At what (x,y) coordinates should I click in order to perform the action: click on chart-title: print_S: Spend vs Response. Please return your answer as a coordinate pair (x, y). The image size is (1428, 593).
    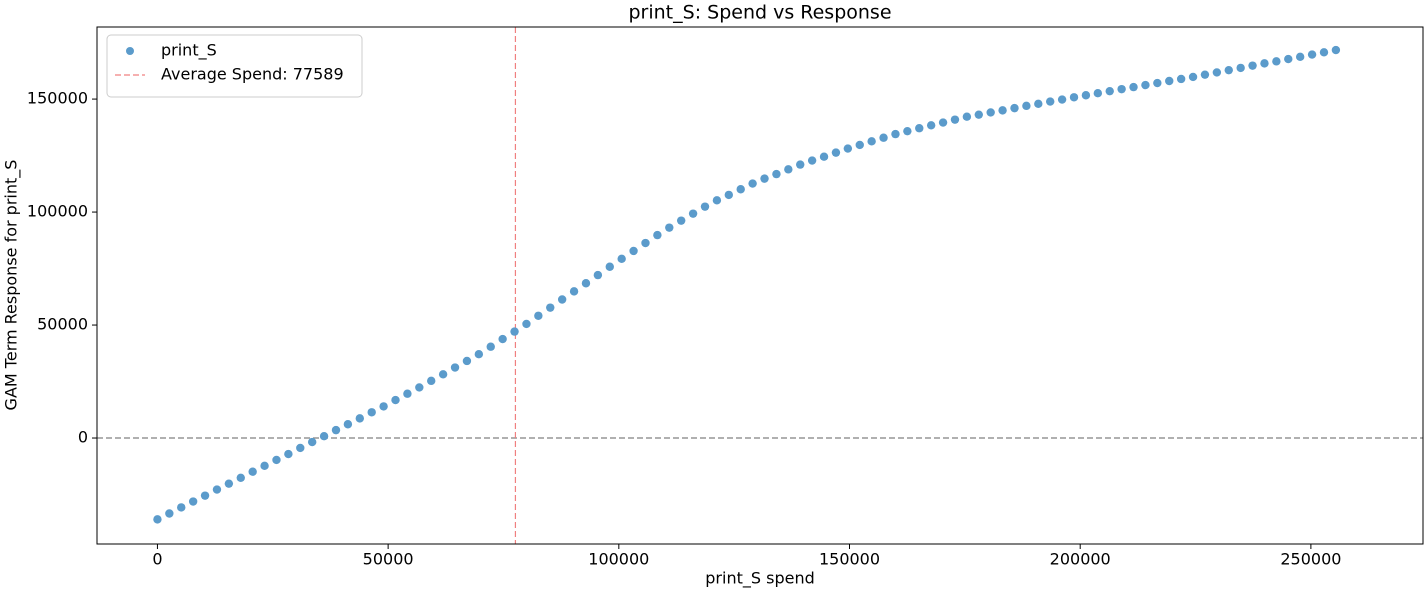
    Looking at the image, I should click on (759, 13).